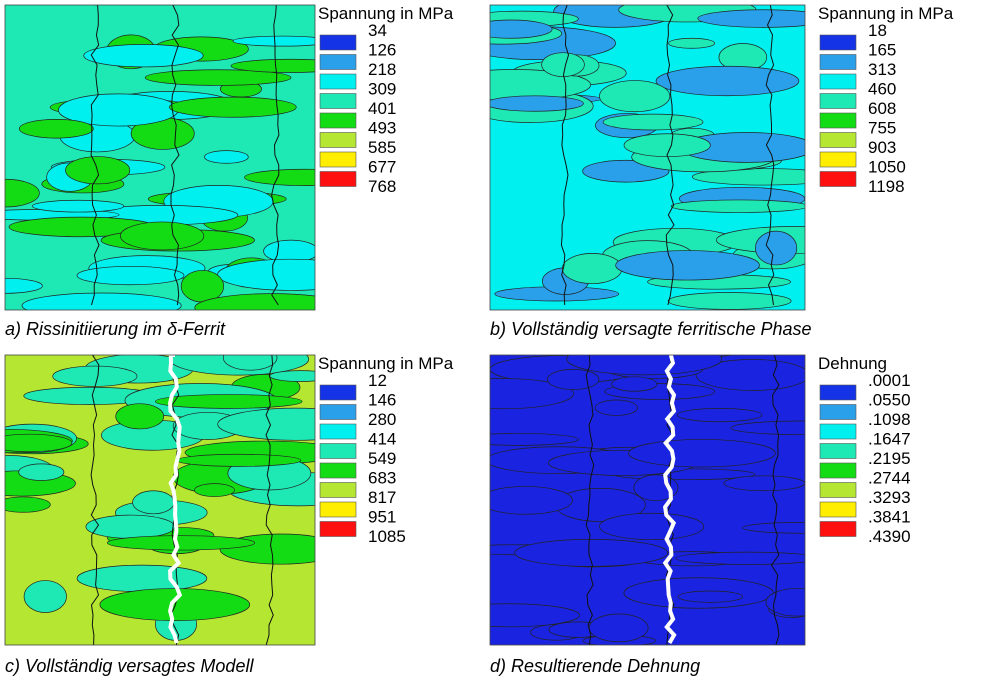  I want to click on legend-level: 1198, so click(886, 186).